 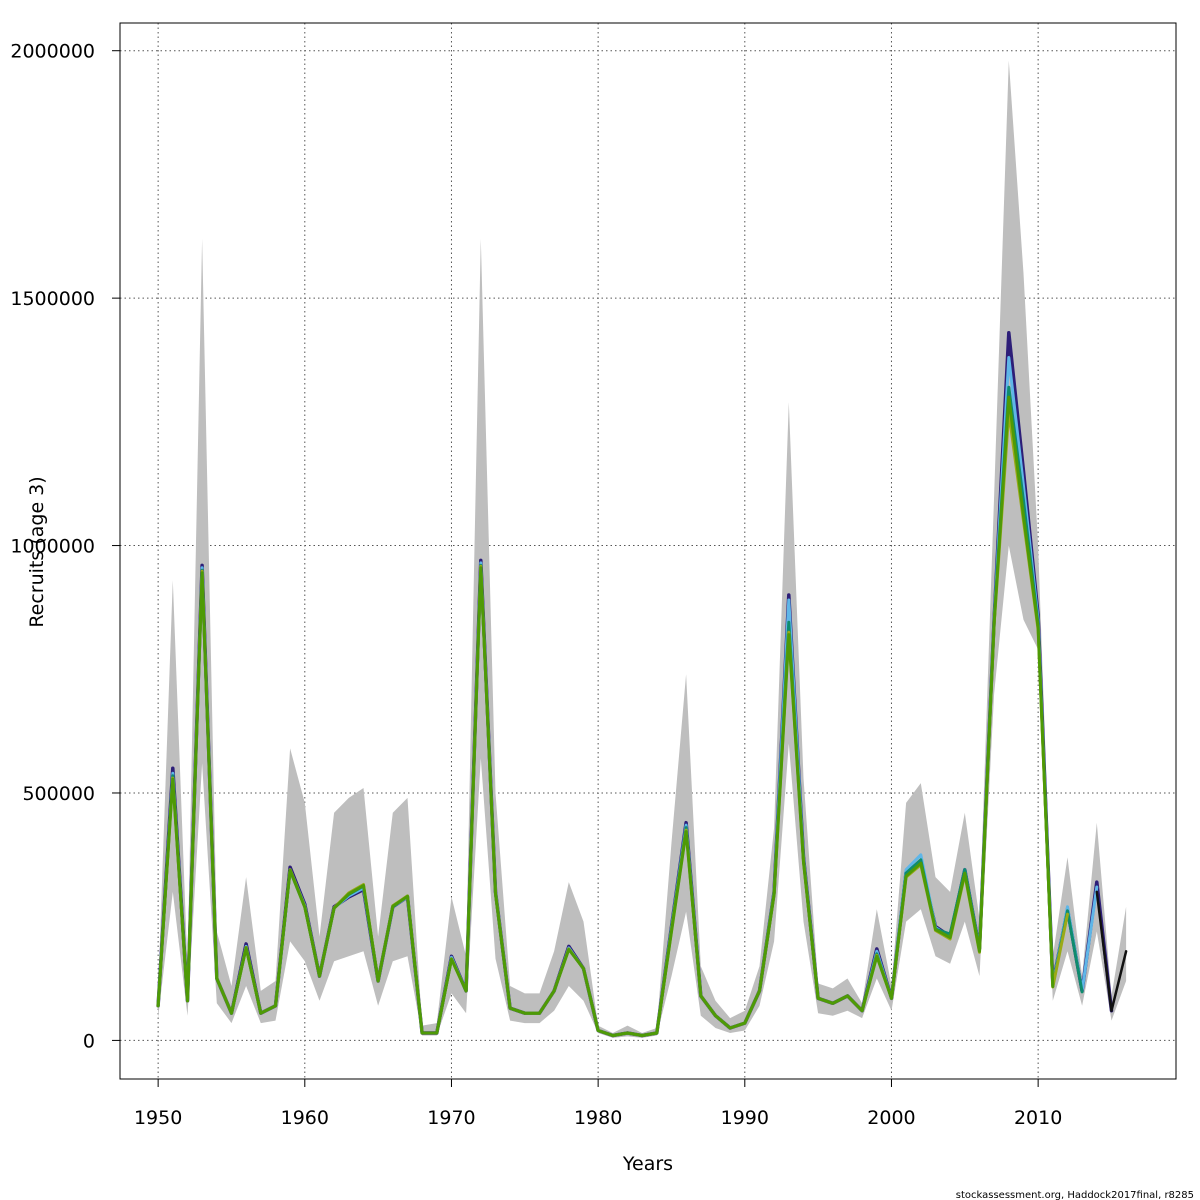 What do you see at coordinates (158, 1118) in the screenshot?
I see `x-tick-label: 1950` at bounding box center [158, 1118].